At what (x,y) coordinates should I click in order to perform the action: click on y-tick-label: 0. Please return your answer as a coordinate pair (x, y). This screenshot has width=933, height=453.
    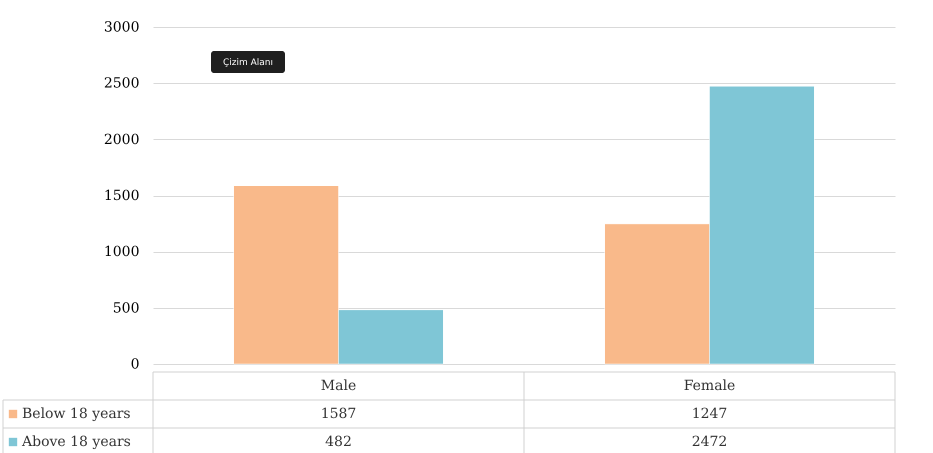
    Looking at the image, I should click on (135, 364).